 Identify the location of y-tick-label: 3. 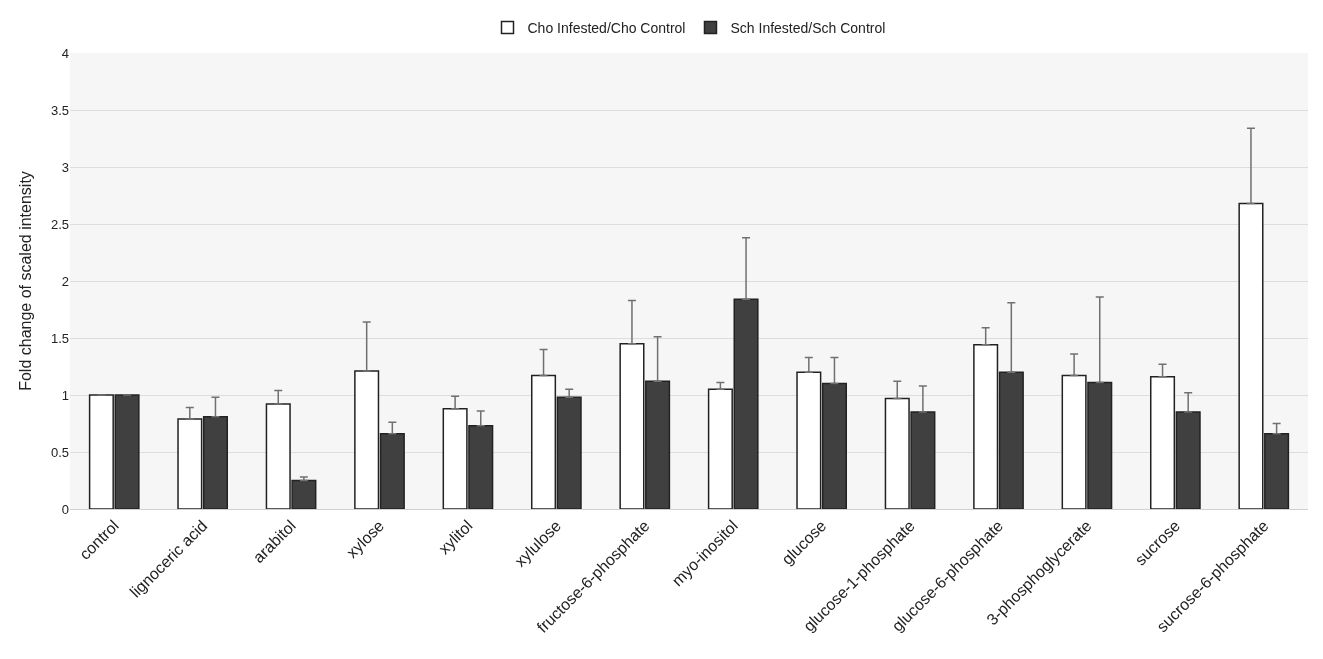
(65, 167).